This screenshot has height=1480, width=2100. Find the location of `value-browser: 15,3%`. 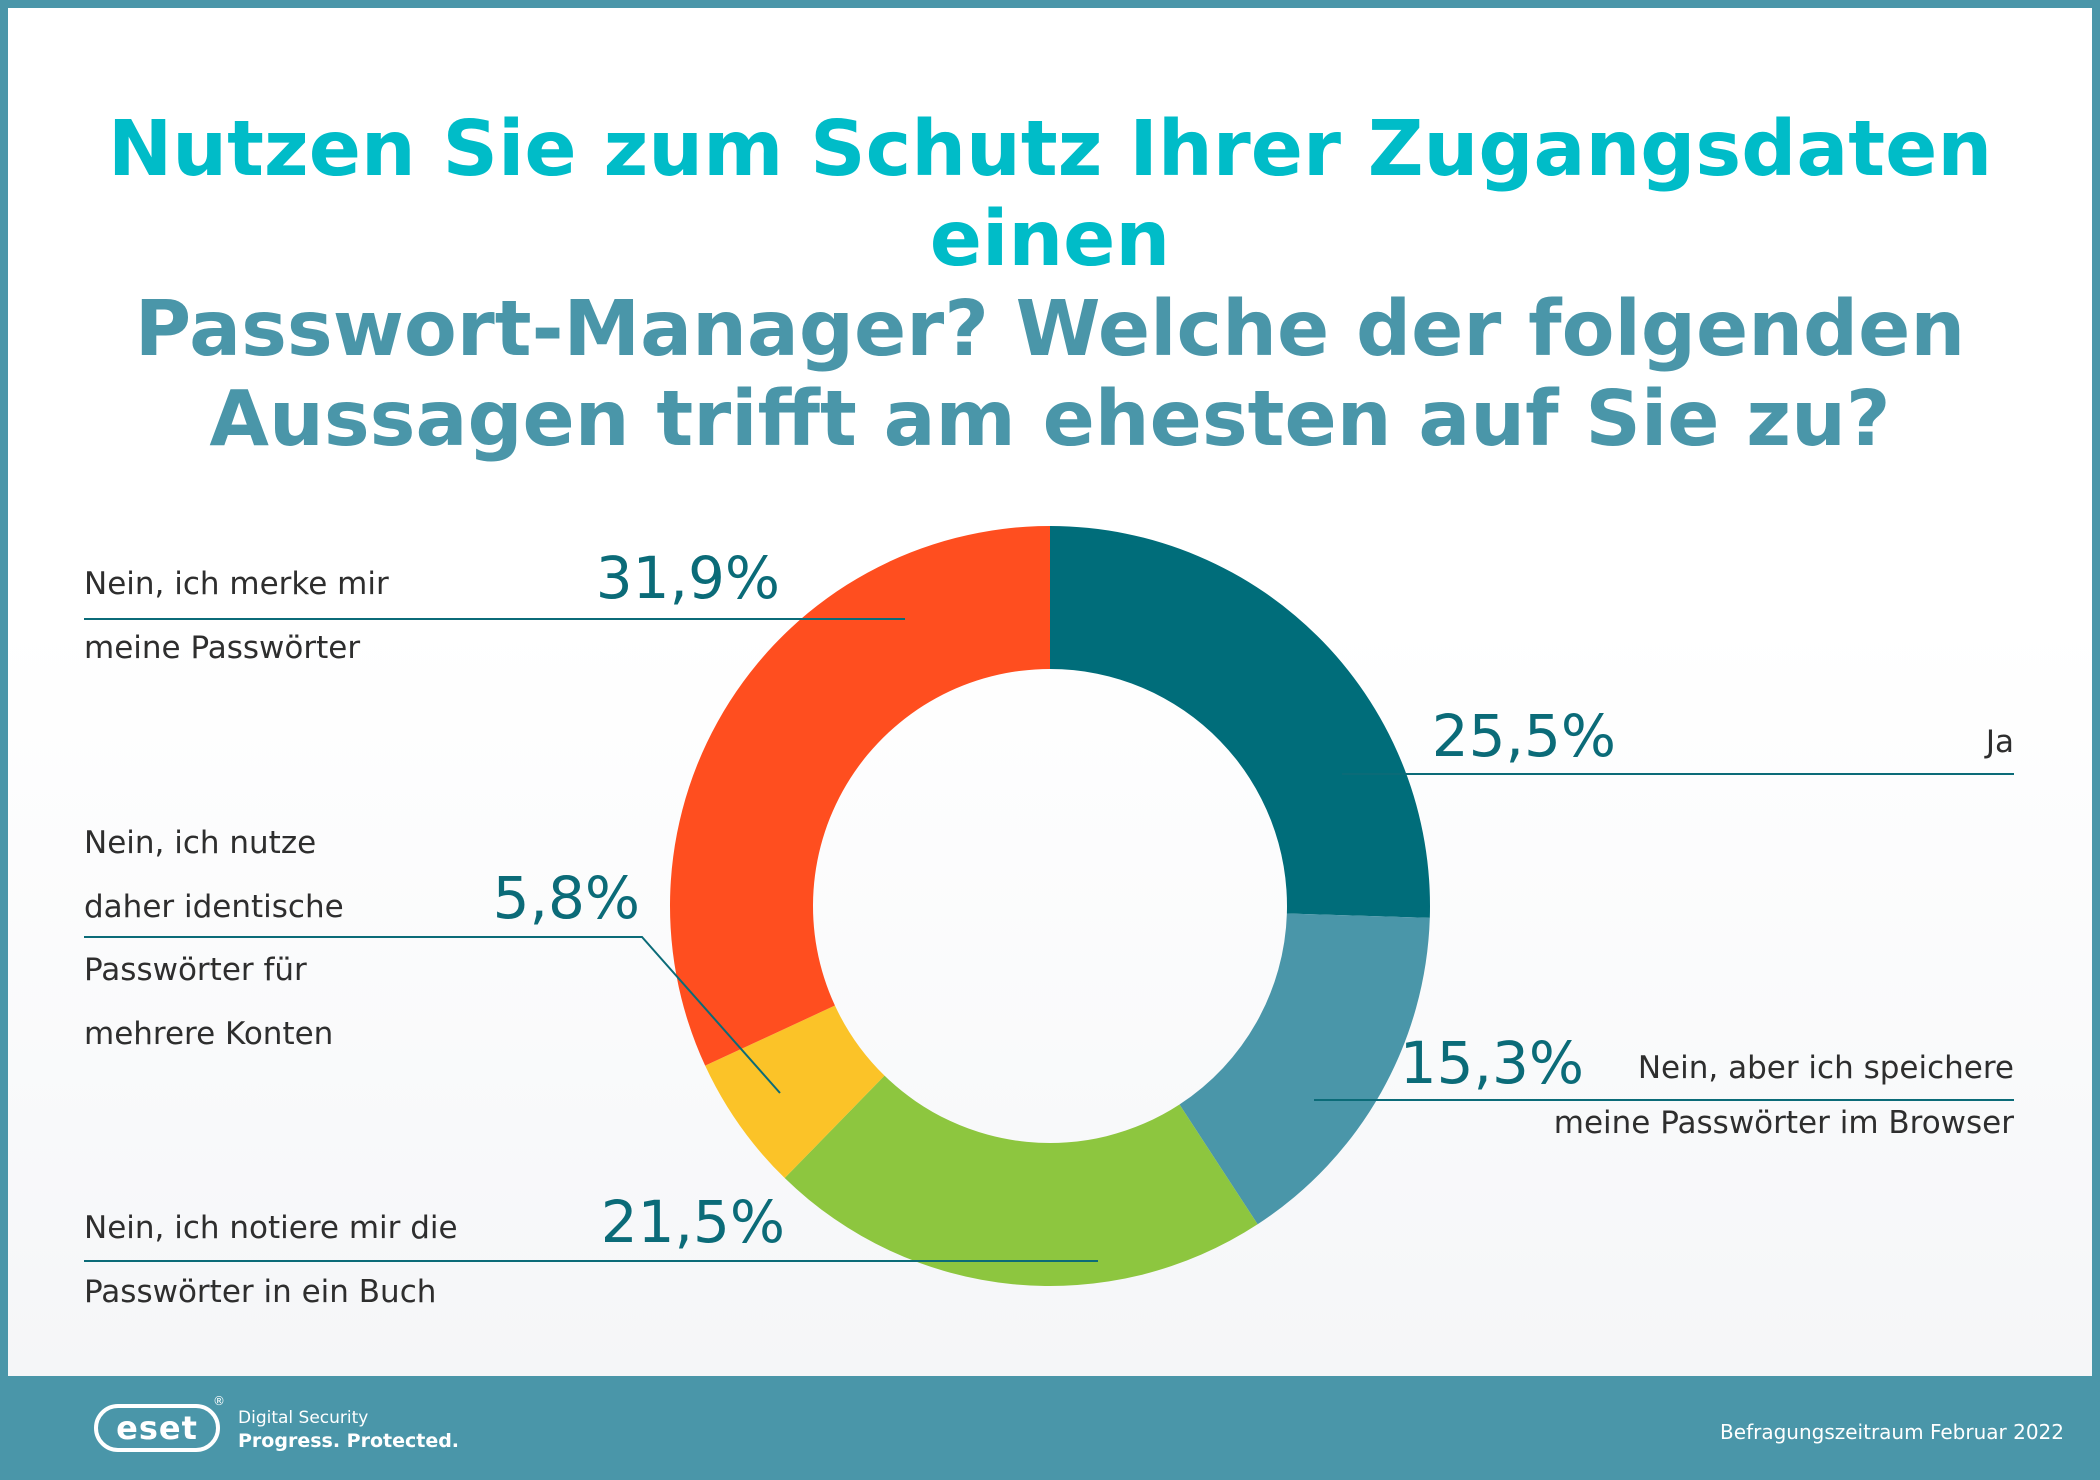

value-browser: 15,3% is located at coordinates (1492, 1063).